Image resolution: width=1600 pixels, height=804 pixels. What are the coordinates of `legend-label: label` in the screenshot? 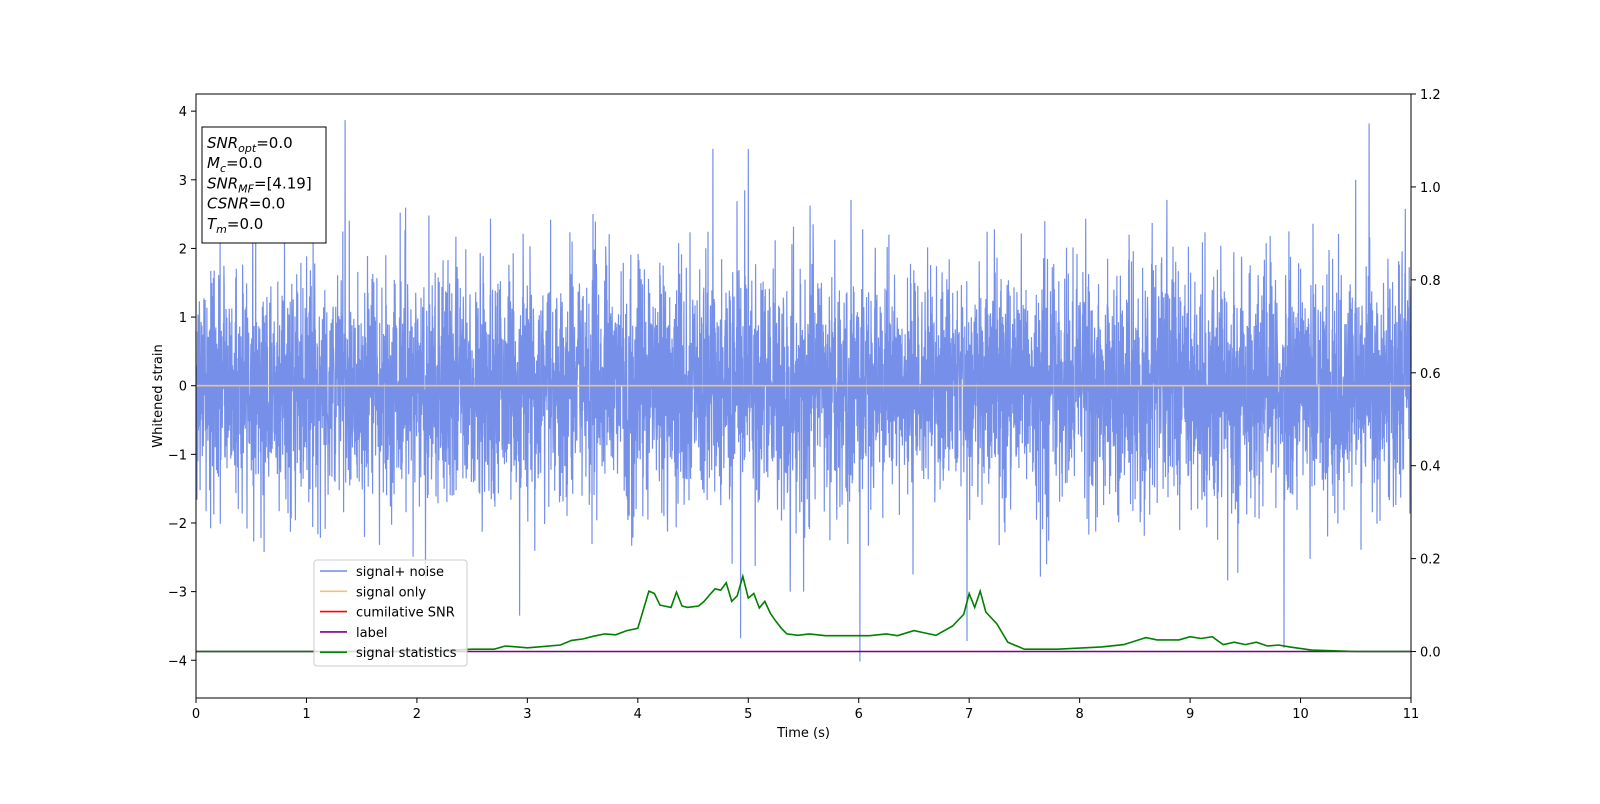 It's located at (371, 633).